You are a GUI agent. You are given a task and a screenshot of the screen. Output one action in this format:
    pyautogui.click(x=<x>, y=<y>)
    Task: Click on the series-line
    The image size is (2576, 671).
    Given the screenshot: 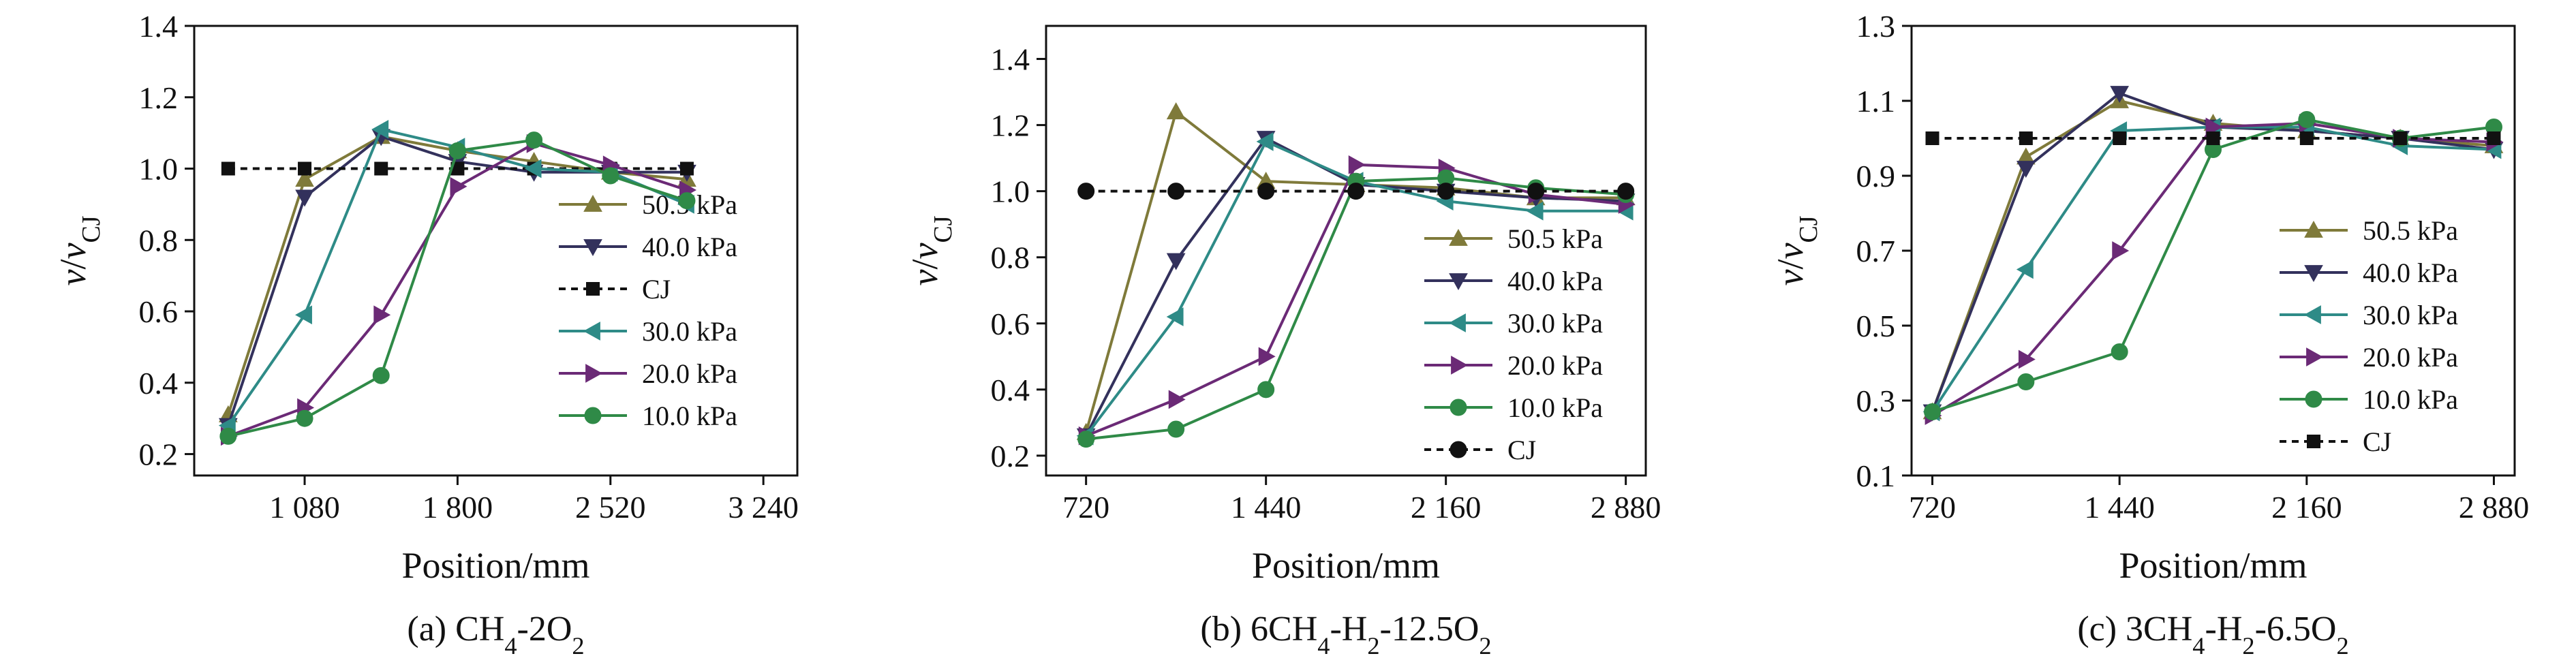 What is the action you would take?
    pyautogui.click(x=456, y=280)
    